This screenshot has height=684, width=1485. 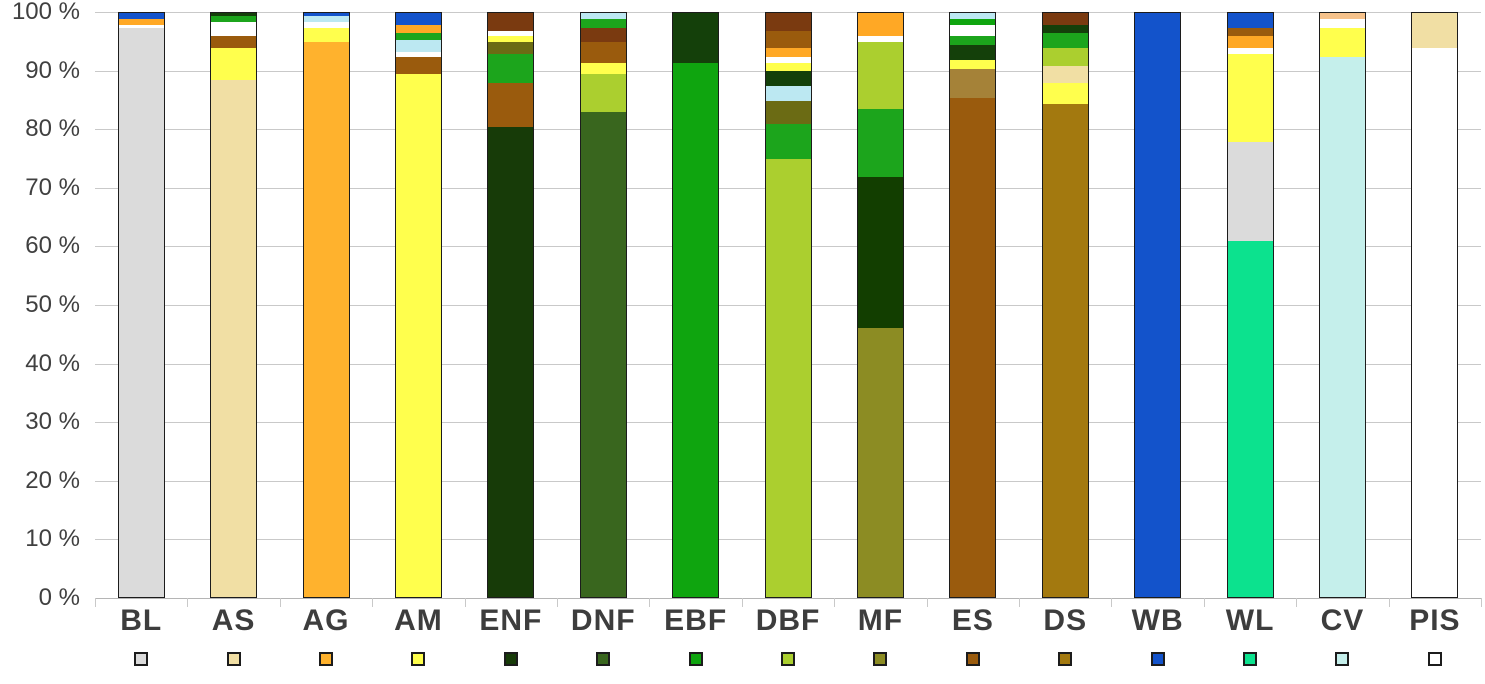 I want to click on x-axis-label-ag: AG, so click(x=326, y=620).